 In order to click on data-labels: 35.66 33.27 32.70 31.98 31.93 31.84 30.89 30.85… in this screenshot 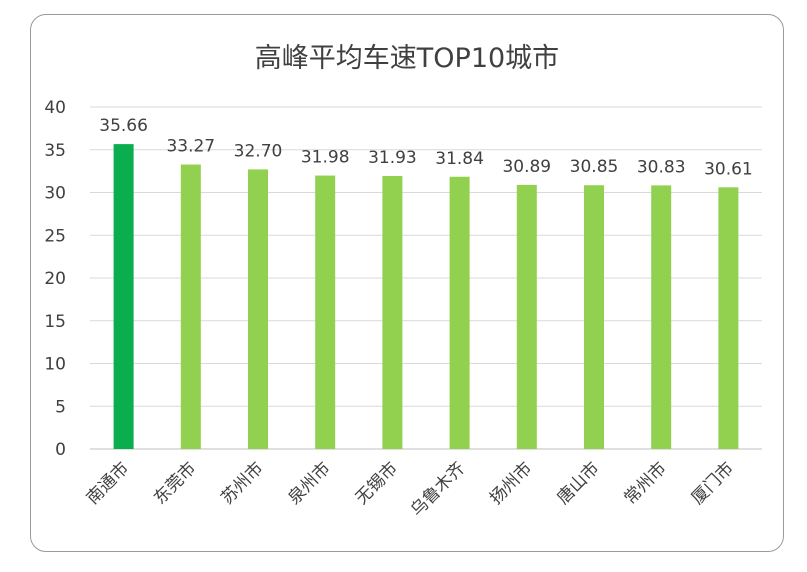, I will do `click(425, 147)`.